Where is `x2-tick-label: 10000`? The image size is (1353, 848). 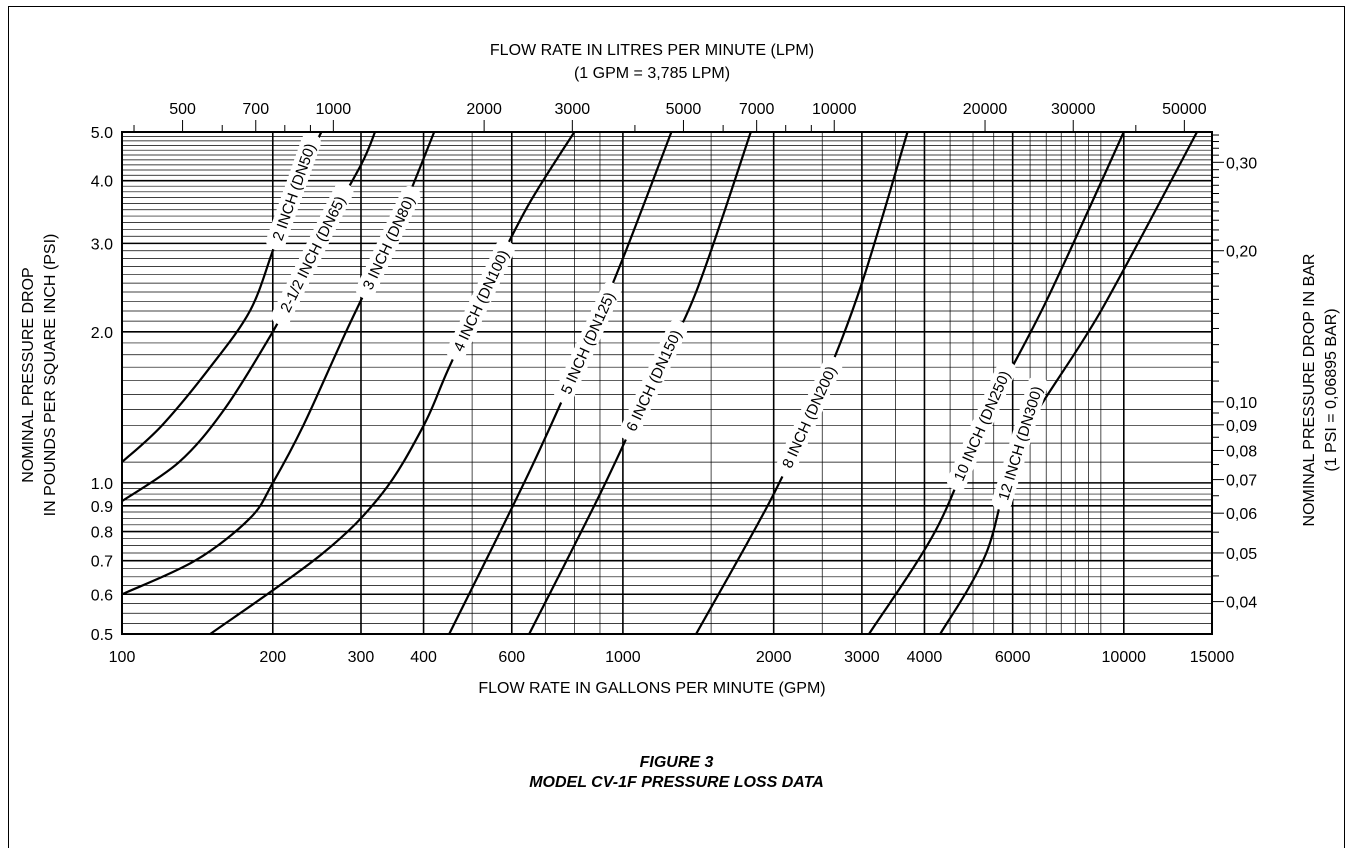
x2-tick-label: 10000 is located at coordinates (834, 109).